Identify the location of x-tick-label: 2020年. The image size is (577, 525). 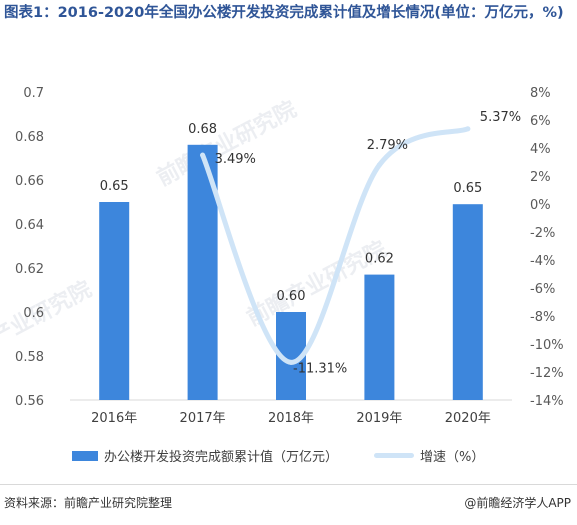
(468, 418).